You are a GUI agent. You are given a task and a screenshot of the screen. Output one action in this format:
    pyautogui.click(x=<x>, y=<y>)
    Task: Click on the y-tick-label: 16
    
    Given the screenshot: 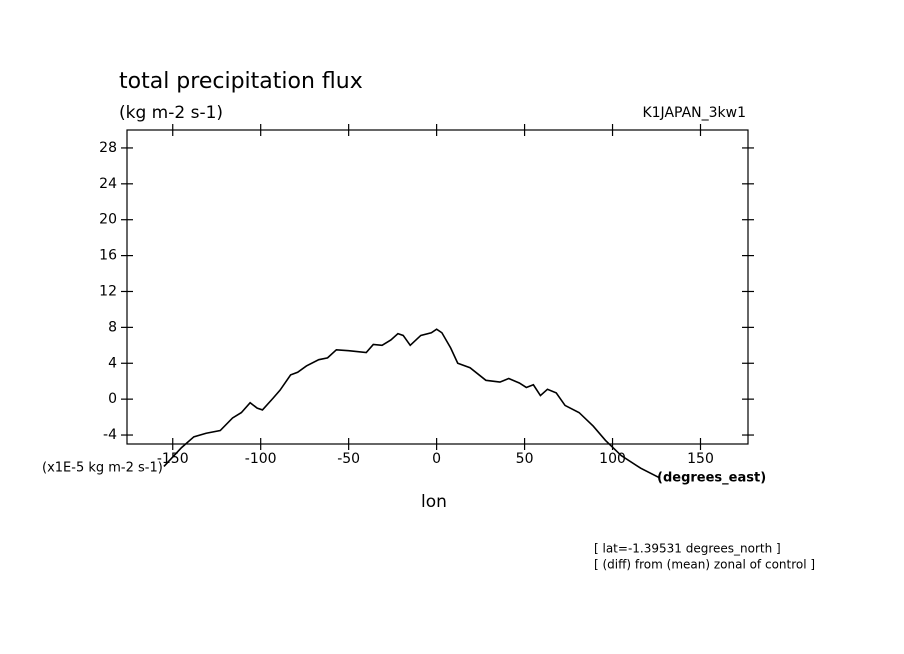 What is the action you would take?
    pyautogui.click(x=108, y=256)
    